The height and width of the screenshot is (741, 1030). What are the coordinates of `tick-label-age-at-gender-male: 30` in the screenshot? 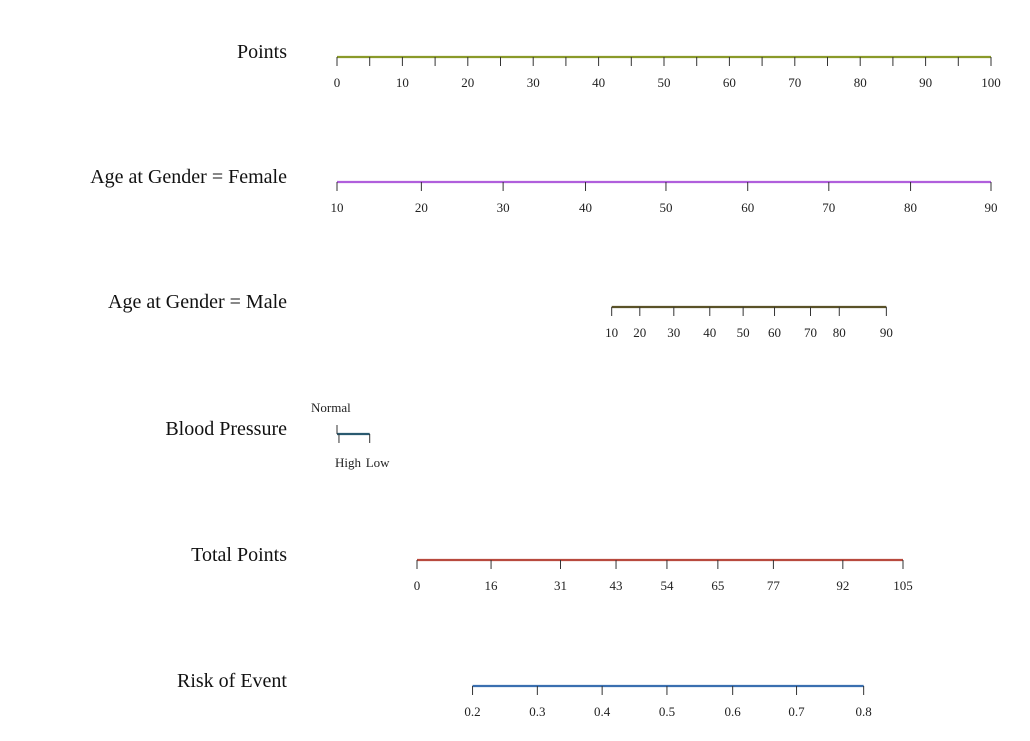 It's located at (673, 332).